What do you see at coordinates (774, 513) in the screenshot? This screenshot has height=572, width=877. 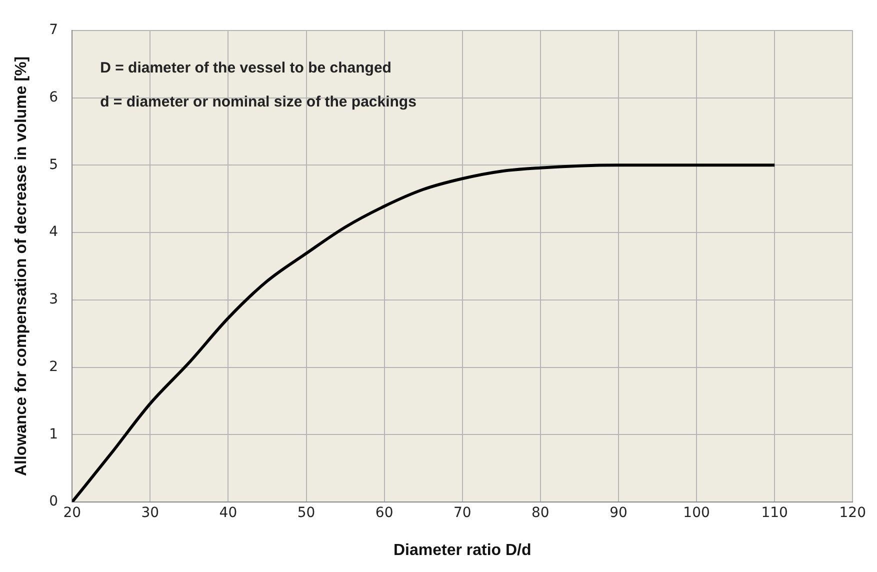 I see `x-tick-label: 110` at bounding box center [774, 513].